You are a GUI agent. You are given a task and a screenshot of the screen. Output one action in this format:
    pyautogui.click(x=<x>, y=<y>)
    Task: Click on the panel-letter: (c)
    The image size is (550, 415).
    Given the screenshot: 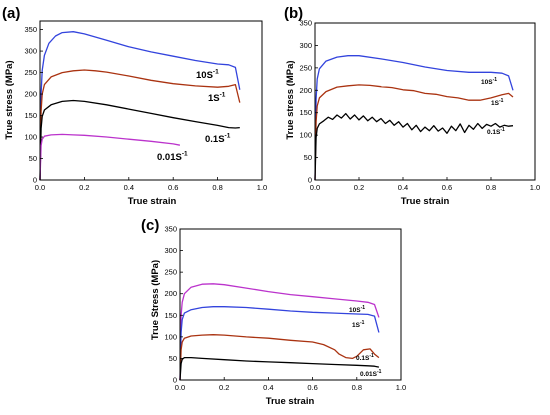 What is the action you would take?
    pyautogui.click(x=150, y=225)
    